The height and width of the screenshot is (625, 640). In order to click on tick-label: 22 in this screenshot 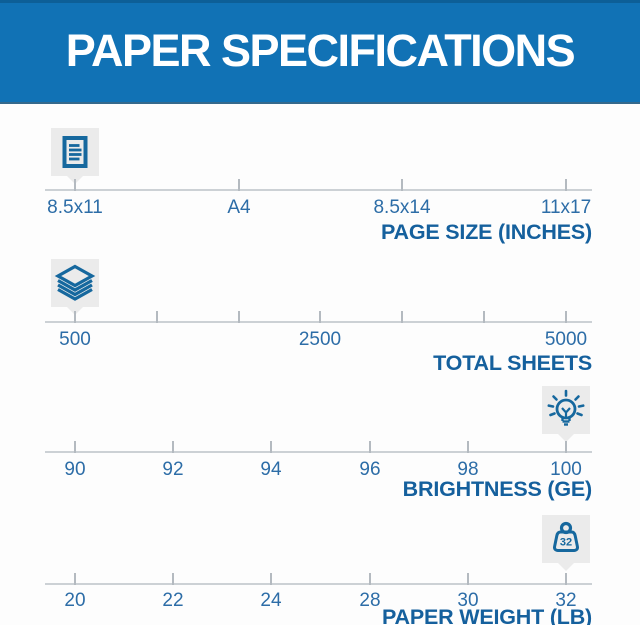, I will do `click(173, 600)`.